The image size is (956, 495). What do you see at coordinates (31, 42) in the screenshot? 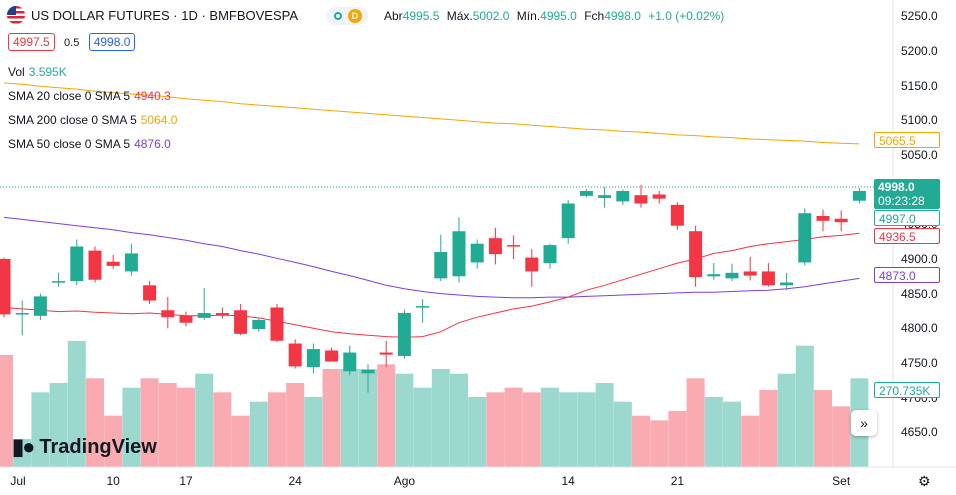
I see `sell-button: 4997.5` at bounding box center [31, 42].